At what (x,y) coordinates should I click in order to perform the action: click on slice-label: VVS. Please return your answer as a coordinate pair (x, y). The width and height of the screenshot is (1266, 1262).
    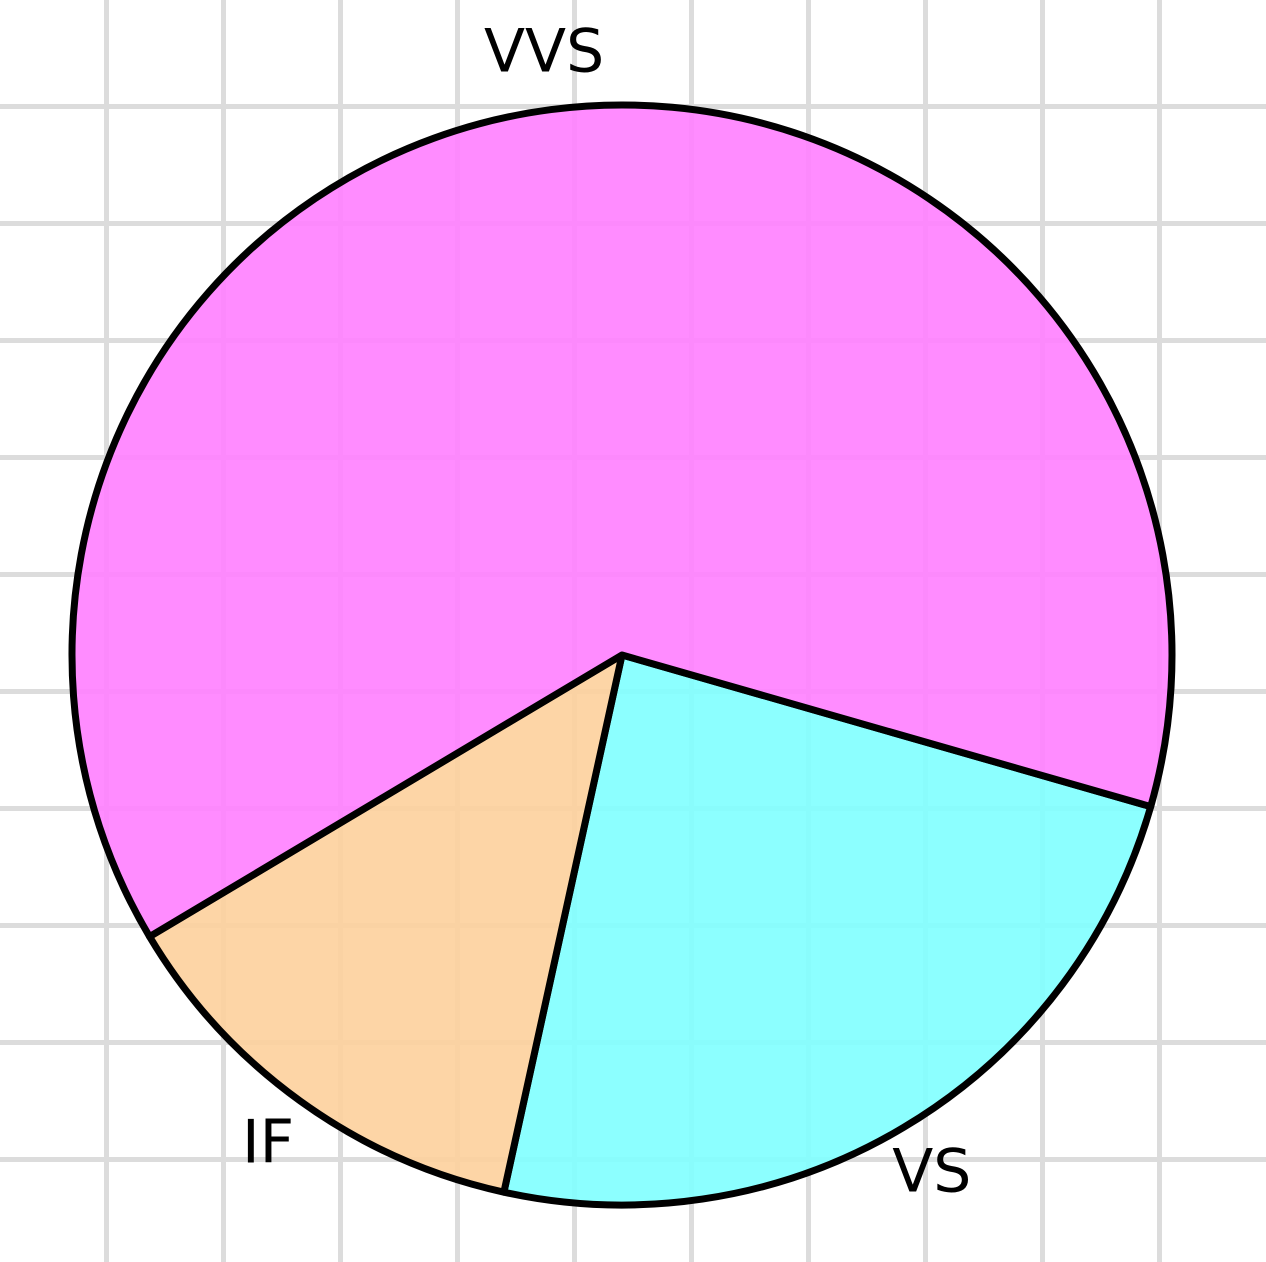
    Looking at the image, I should click on (544, 52).